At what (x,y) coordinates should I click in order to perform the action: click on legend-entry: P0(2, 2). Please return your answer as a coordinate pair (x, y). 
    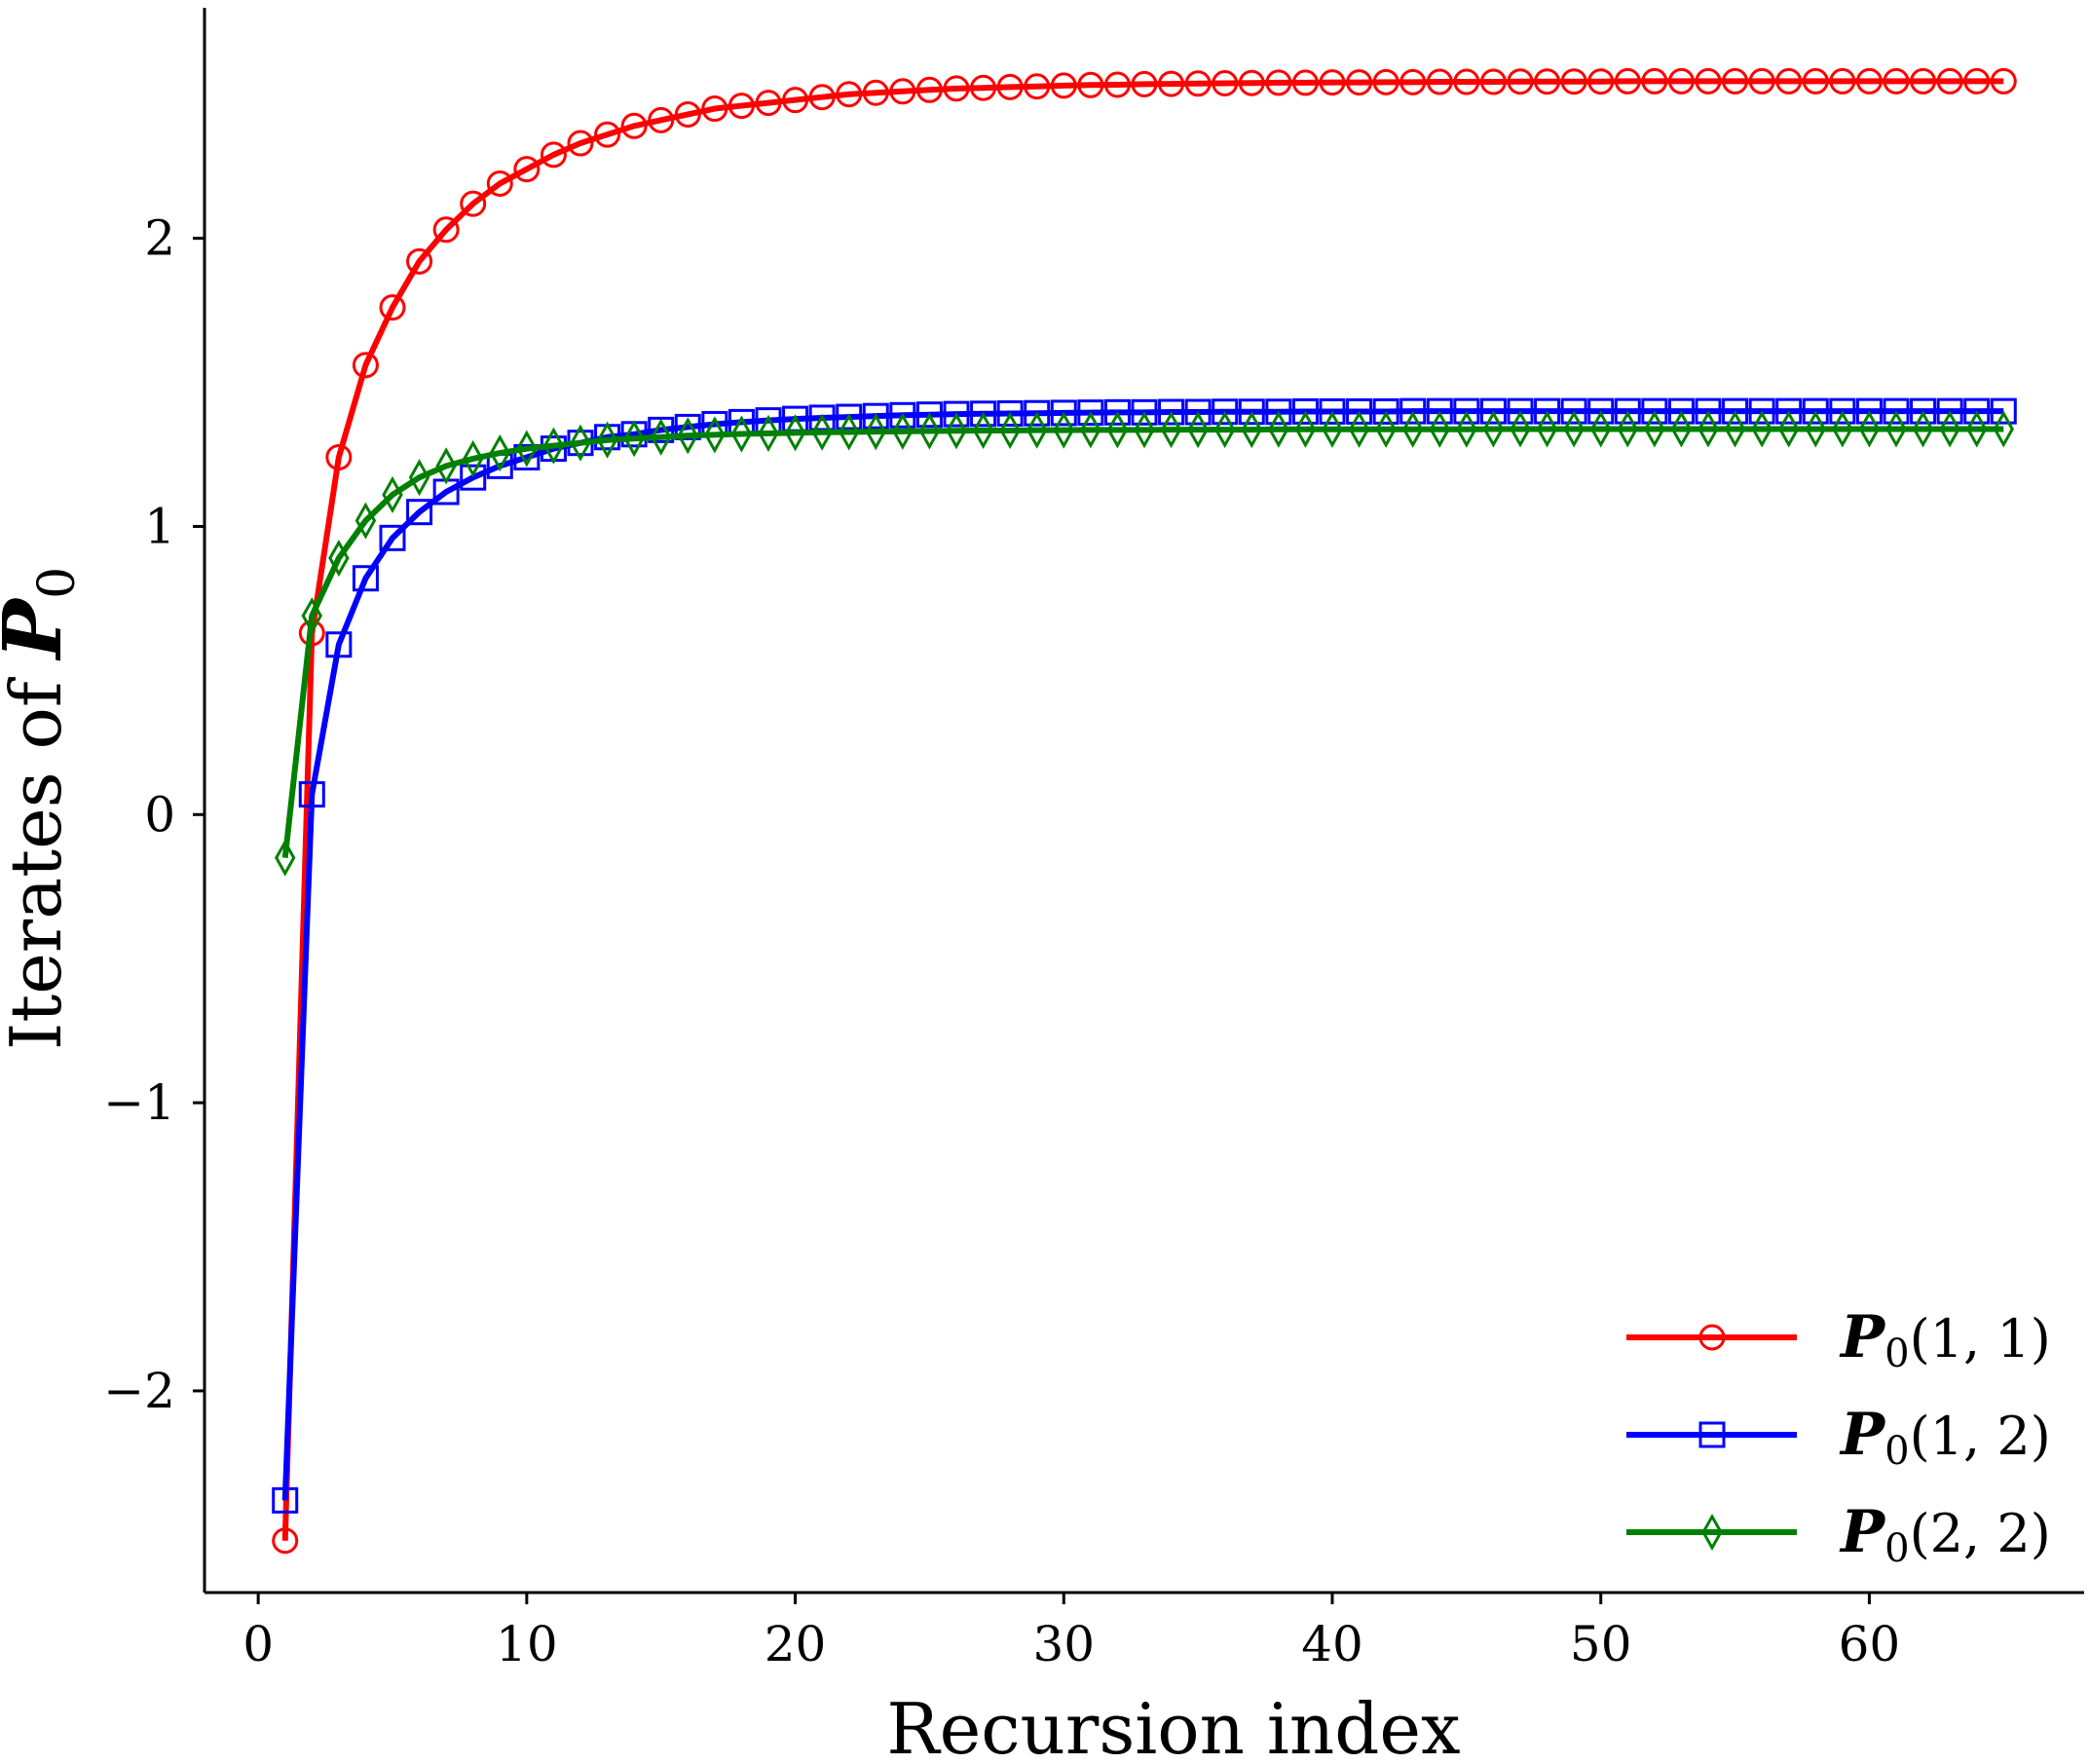
    Looking at the image, I should click on (1838, 1534).